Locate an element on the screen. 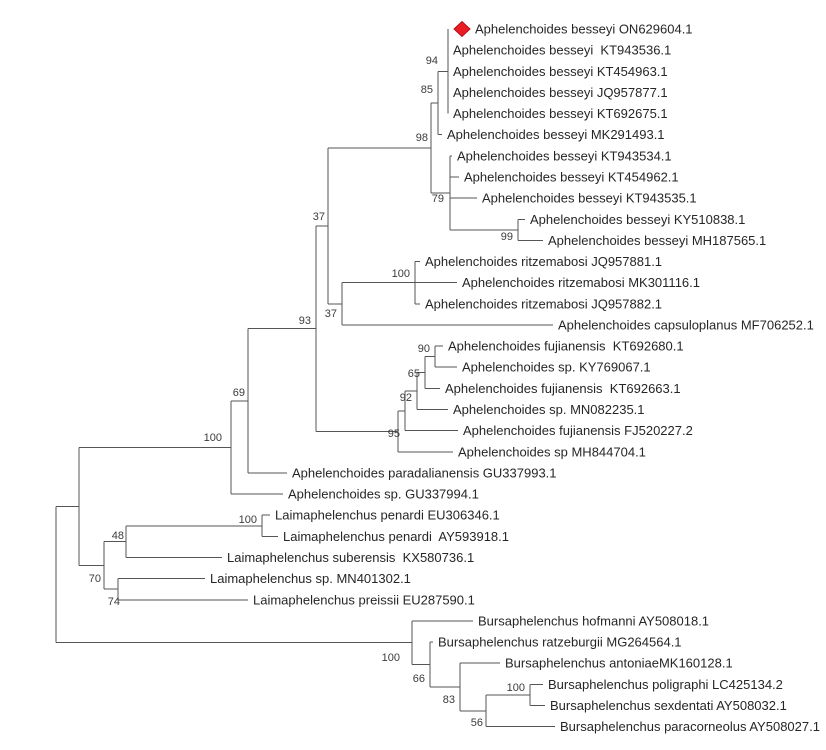 This screenshot has width=826, height=750. bootstrap-value: 90 is located at coordinates (424, 349).